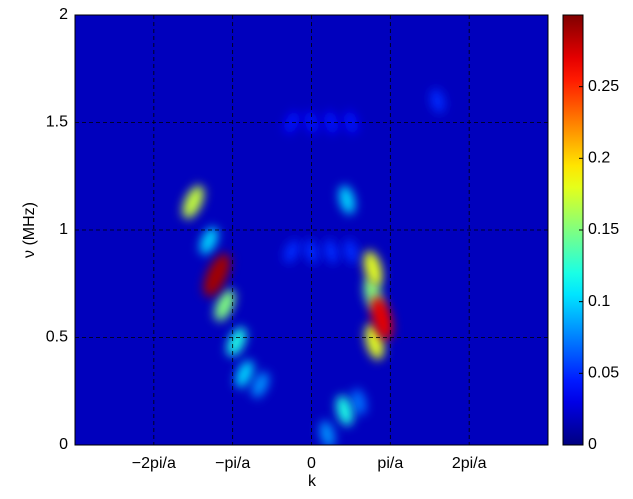 Image resolution: width=633 pixels, height=499 pixels. What do you see at coordinates (312, 481) in the screenshot?
I see `x-axis-label: k` at bounding box center [312, 481].